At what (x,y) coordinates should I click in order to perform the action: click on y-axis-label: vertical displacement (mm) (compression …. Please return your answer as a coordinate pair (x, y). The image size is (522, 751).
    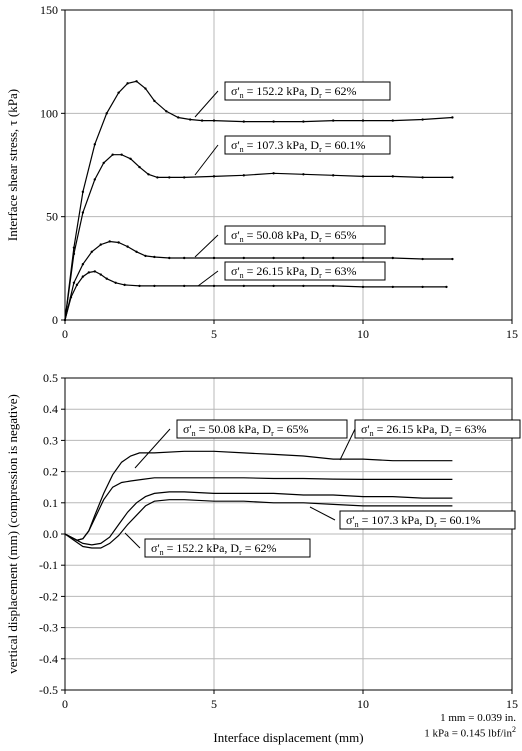
    Looking at the image, I should click on (12, 534).